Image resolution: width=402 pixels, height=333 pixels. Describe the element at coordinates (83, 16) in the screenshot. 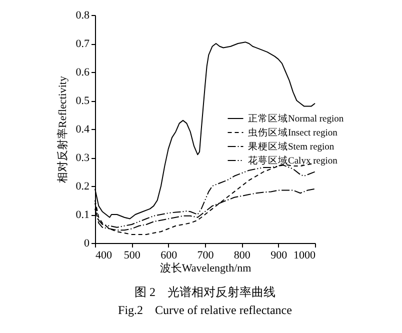

I see `y-tick-label: 0.8` at that location.